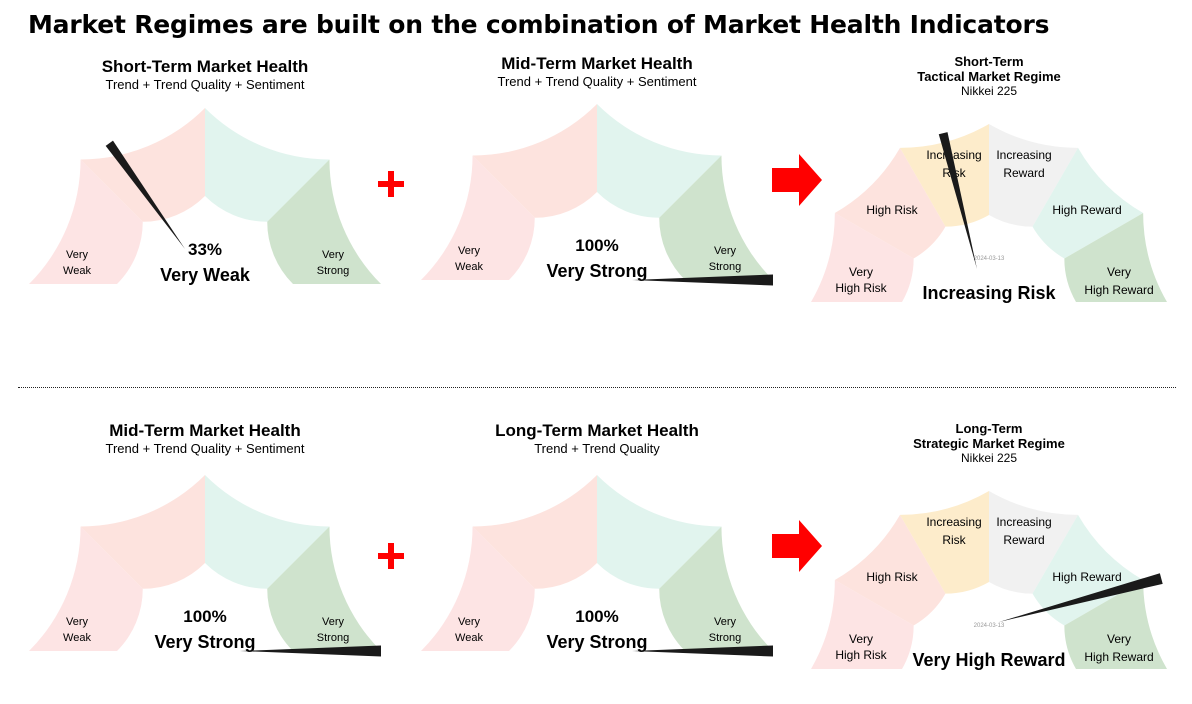 This screenshot has width=1192, height=704. Describe the element at coordinates (597, 430) in the screenshot. I see `gauge-title: Long-Term Market Health` at that location.